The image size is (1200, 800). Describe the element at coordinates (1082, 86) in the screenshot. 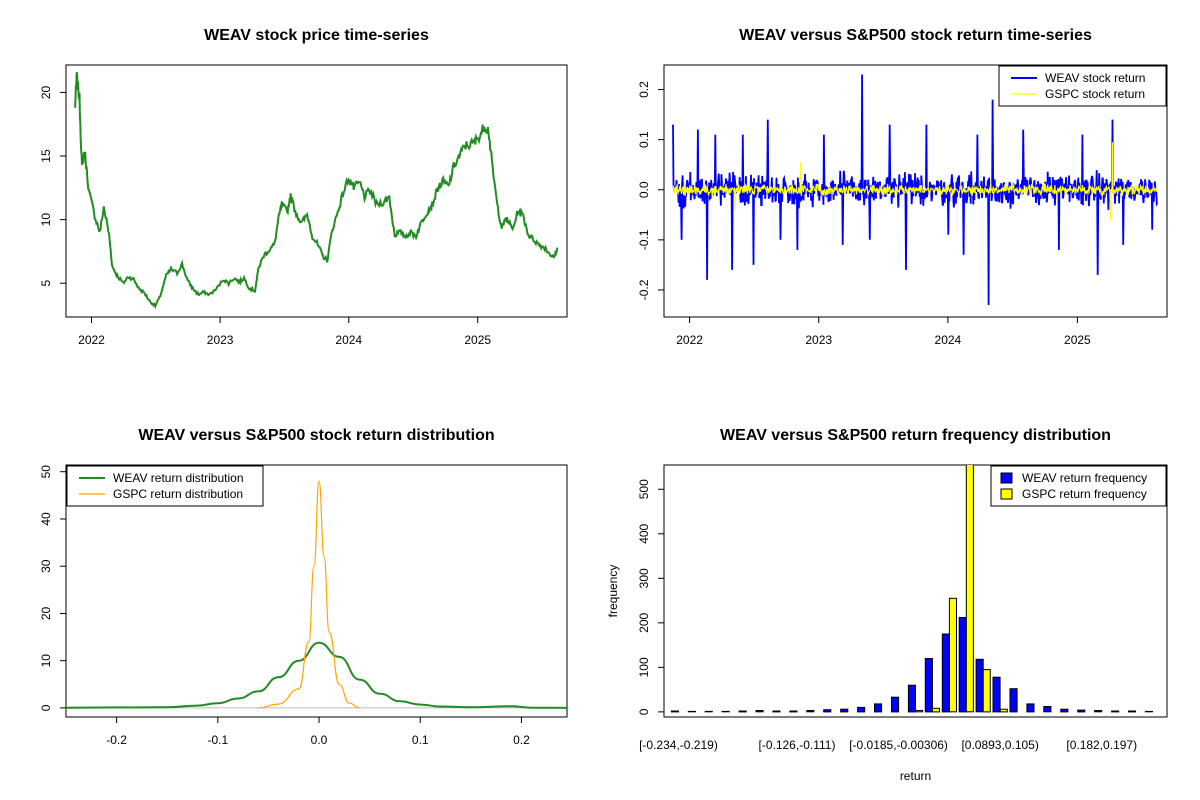

I see `legend-box-returns` at that location.